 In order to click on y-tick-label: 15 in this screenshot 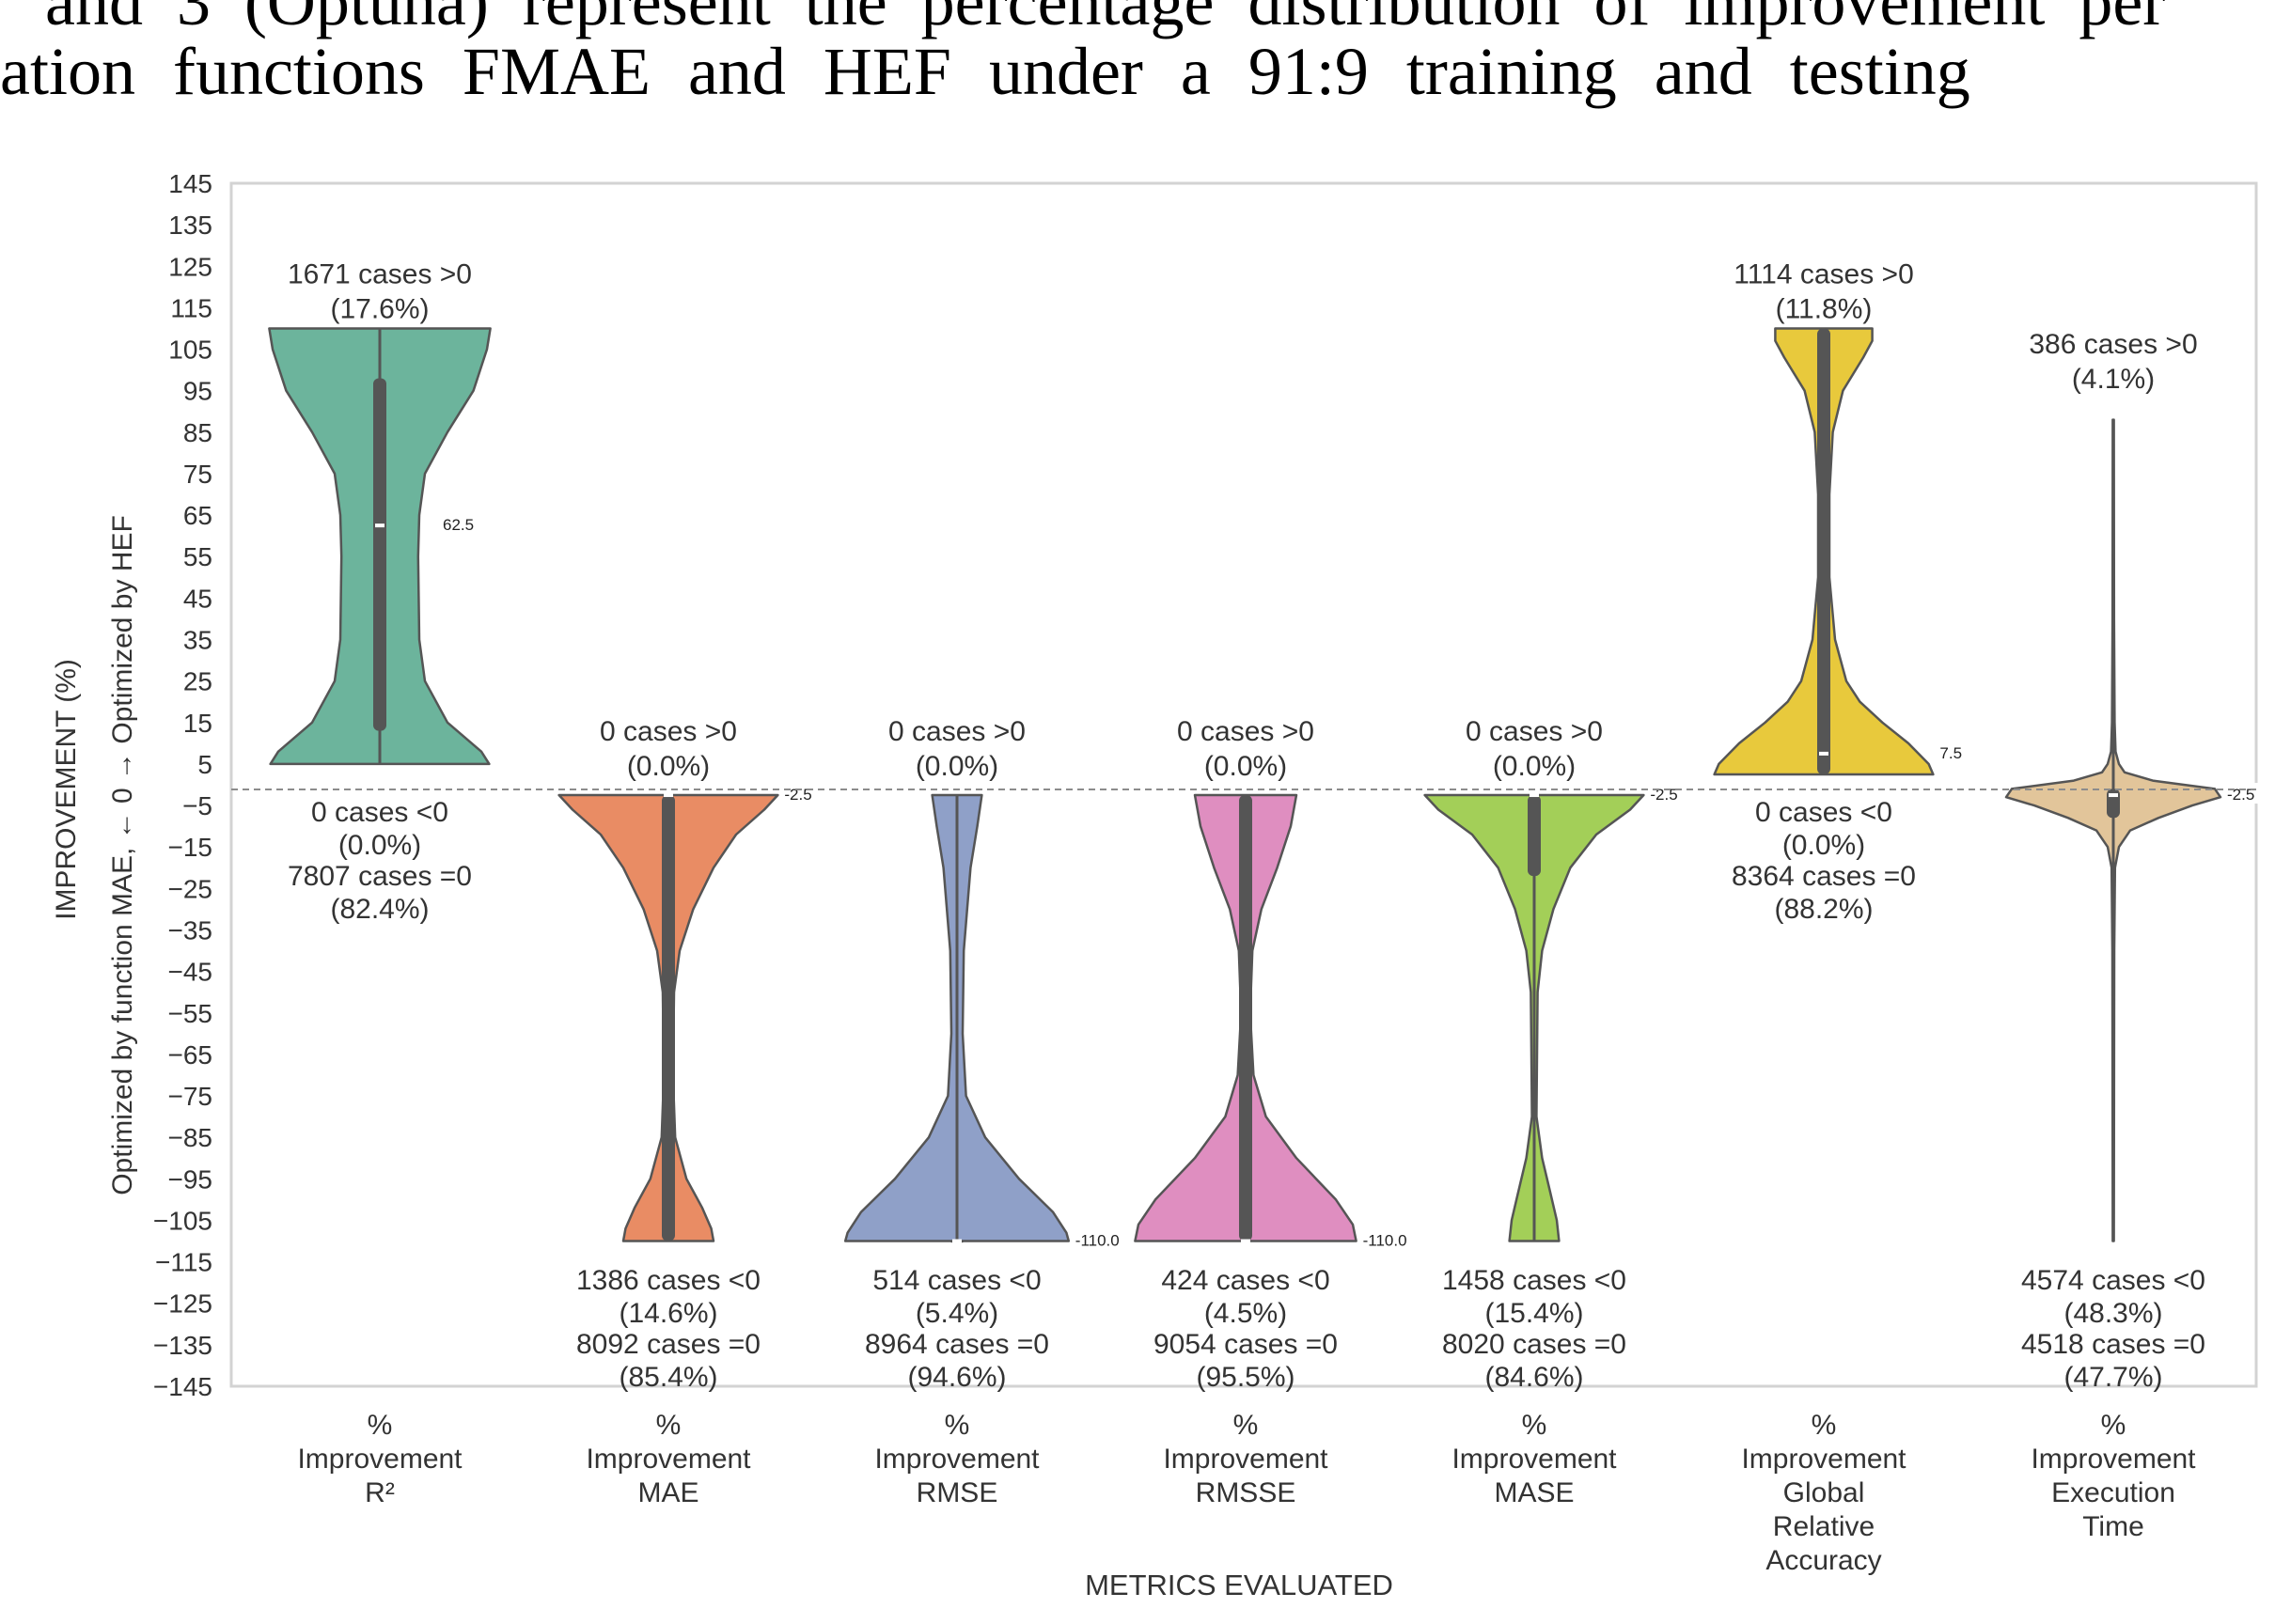, I will do `click(197, 723)`.